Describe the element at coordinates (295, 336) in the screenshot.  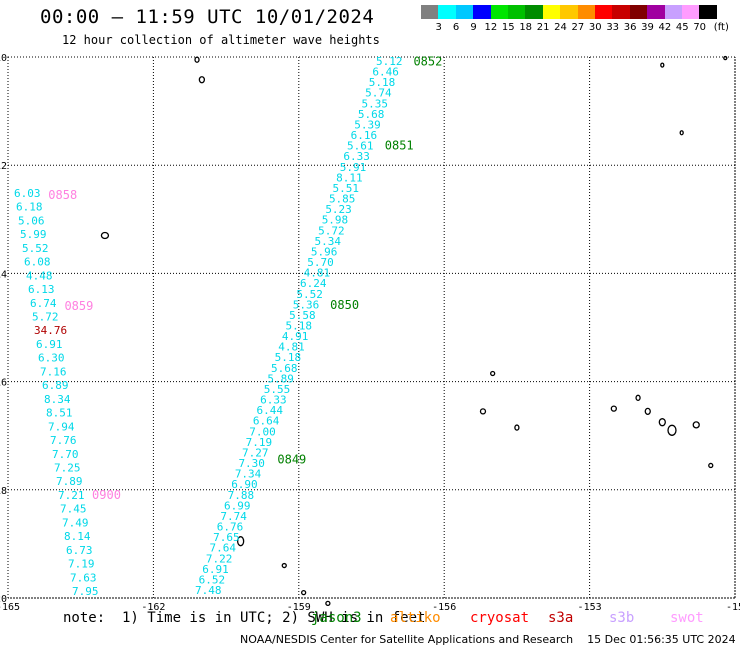
I see `wave-height-value: 4.91` at that location.